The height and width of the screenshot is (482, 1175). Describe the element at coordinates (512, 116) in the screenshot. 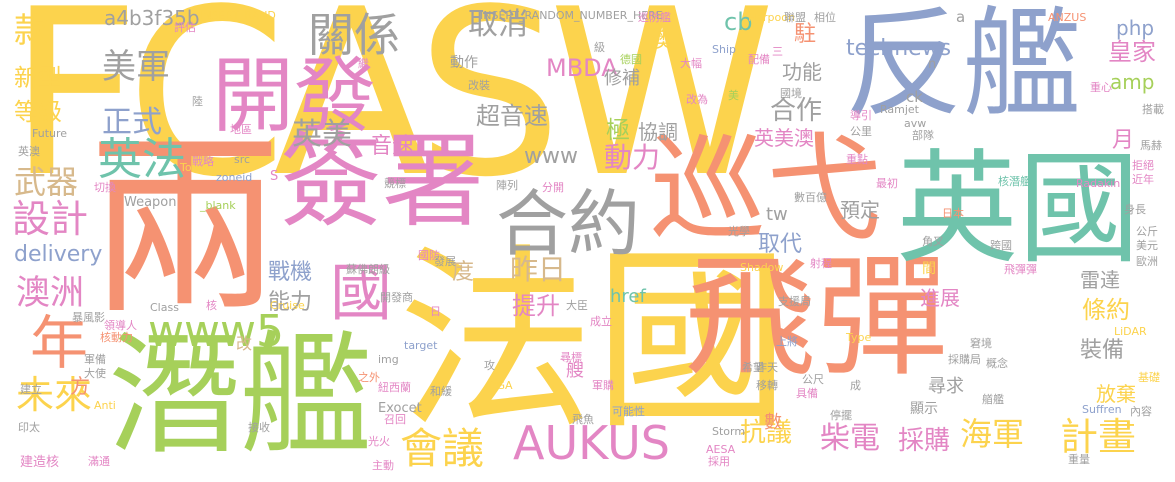

I see `word-supersonic: 超音速` at that location.